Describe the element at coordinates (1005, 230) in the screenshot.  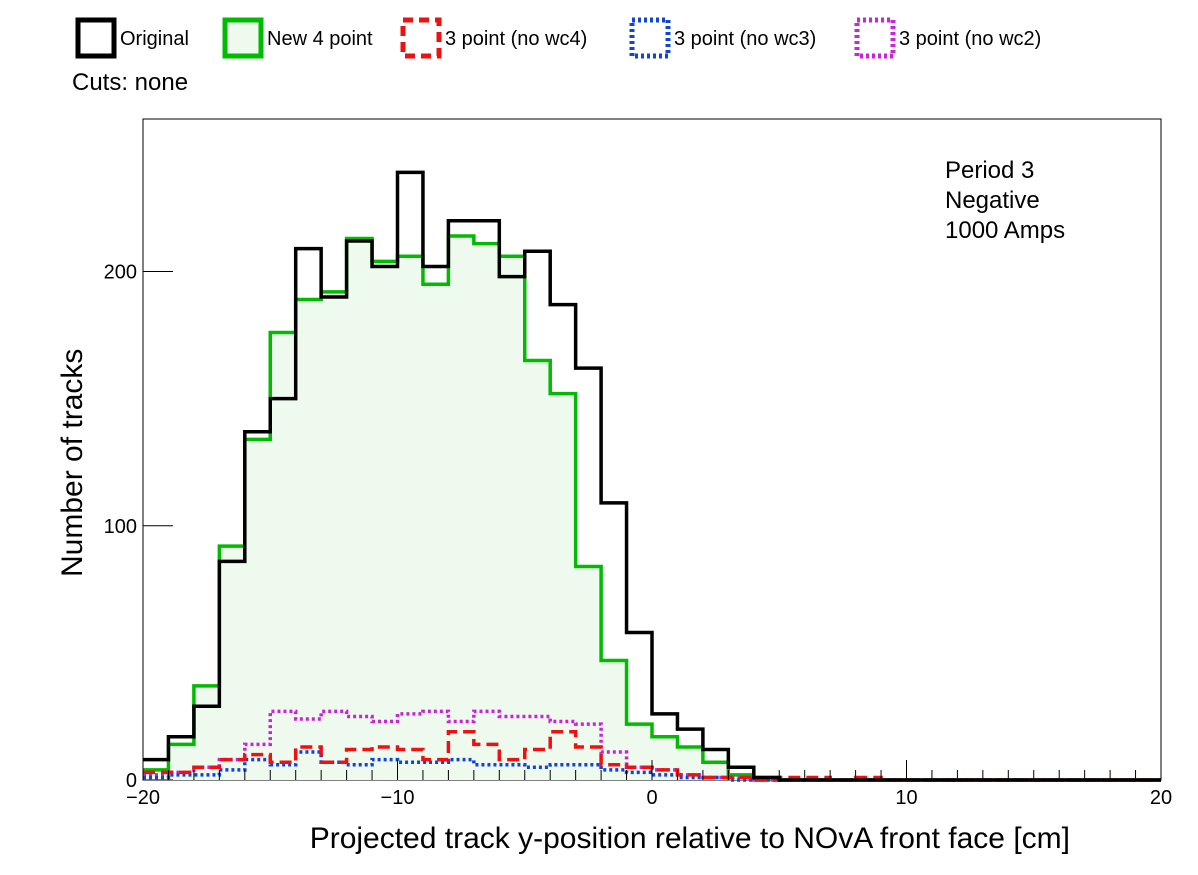
I see `annotation-current: 1000 Amps` at that location.